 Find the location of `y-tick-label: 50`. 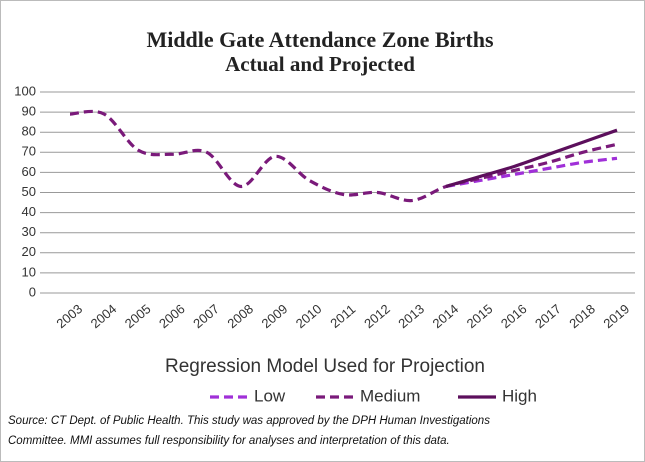

y-tick-label: 50 is located at coordinates (29, 191).